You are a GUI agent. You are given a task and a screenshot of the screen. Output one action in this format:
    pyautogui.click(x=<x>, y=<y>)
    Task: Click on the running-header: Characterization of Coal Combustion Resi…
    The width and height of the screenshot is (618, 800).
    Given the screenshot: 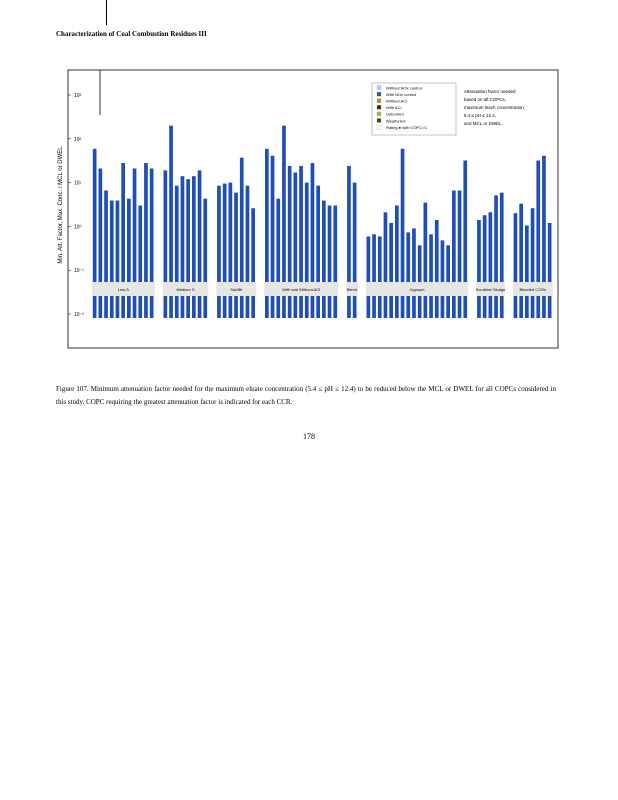 What is the action you would take?
    pyautogui.click(x=131, y=34)
    